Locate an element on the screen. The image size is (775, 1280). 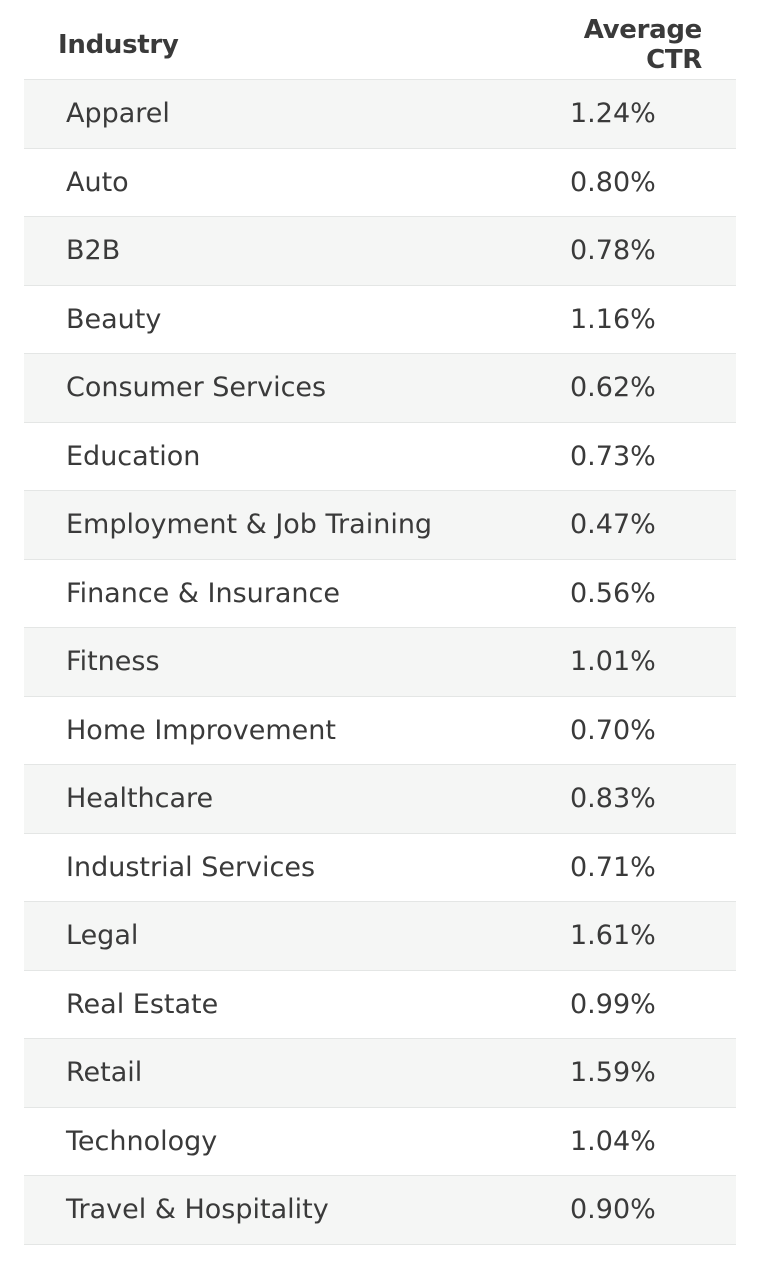
ctr-cell: 0.73% is located at coordinates (613, 456).